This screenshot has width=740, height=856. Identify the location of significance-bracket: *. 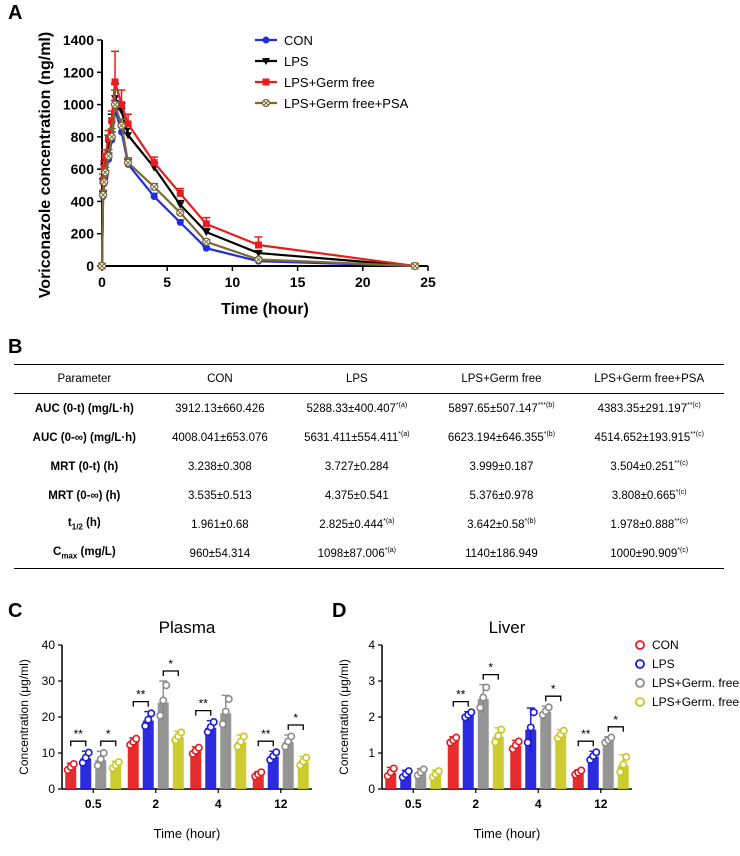
(108, 737).